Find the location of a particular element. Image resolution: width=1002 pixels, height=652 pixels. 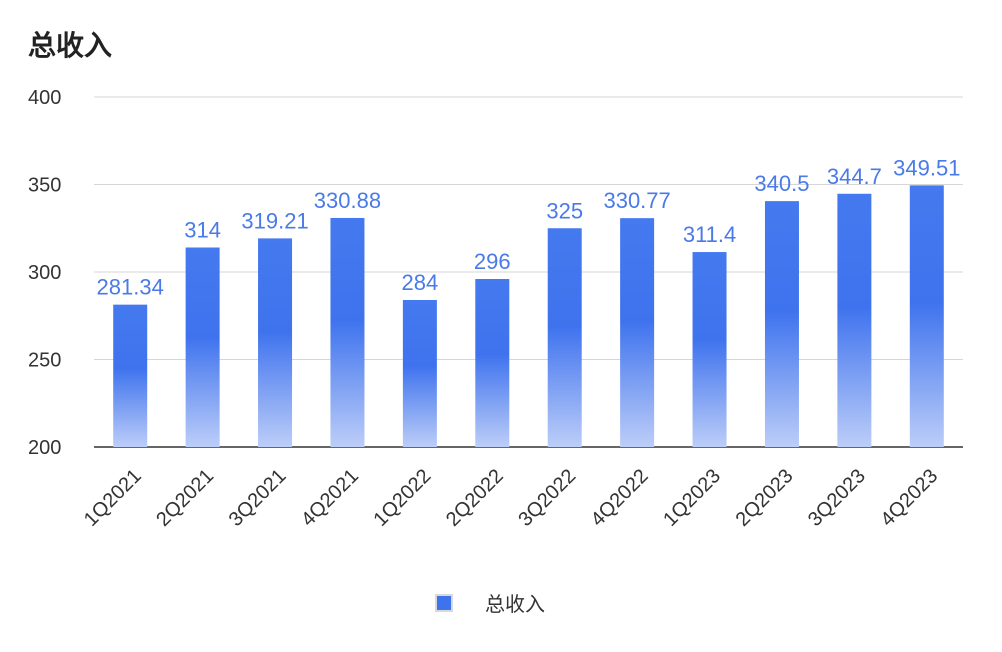

legend: 总收入 is located at coordinates (490, 602).